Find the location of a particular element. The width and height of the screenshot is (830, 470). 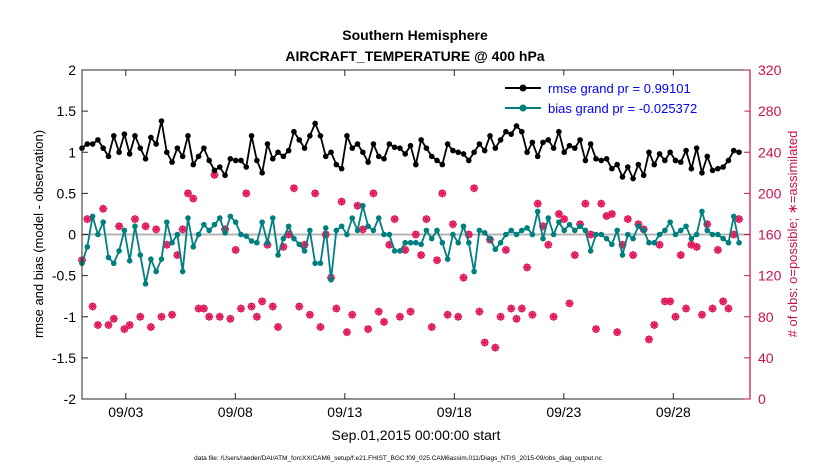

right-tick-label: 80 is located at coordinates (766, 317).